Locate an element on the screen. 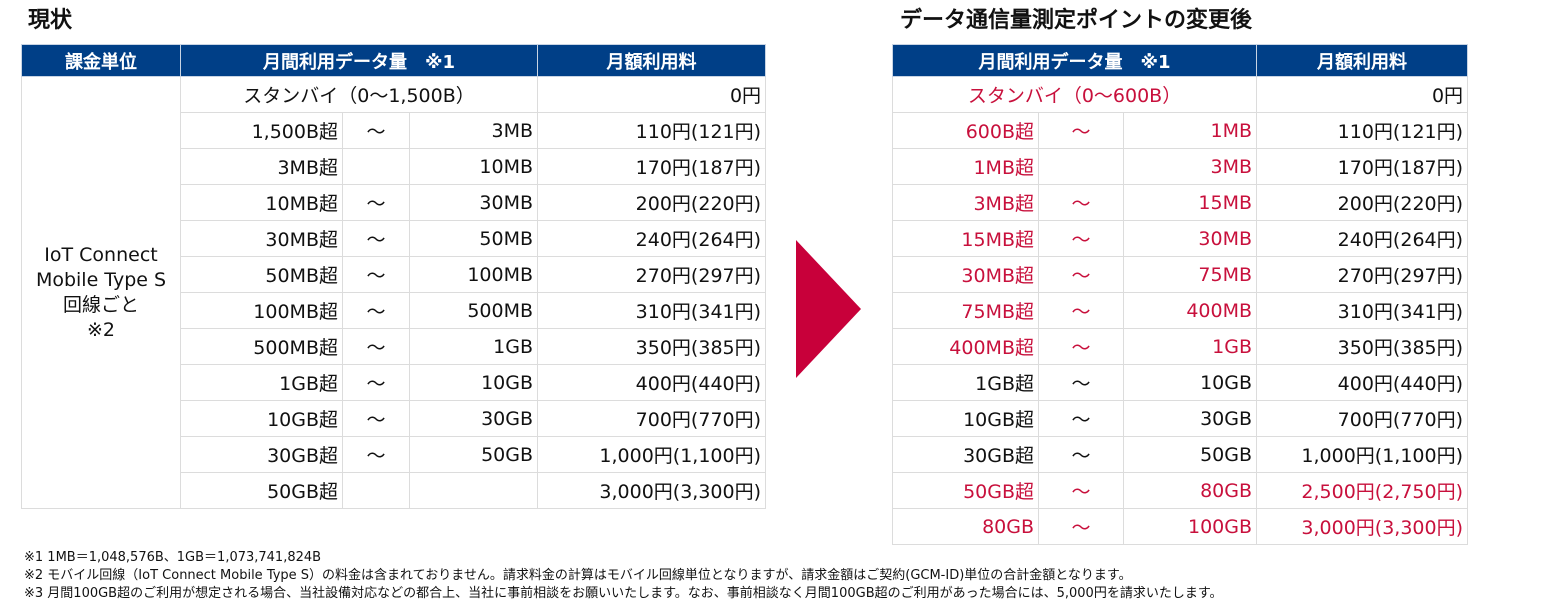 This screenshot has height=616, width=1547. table-row: 30MB超～ 75MB 270円(297円) is located at coordinates (1180, 274).